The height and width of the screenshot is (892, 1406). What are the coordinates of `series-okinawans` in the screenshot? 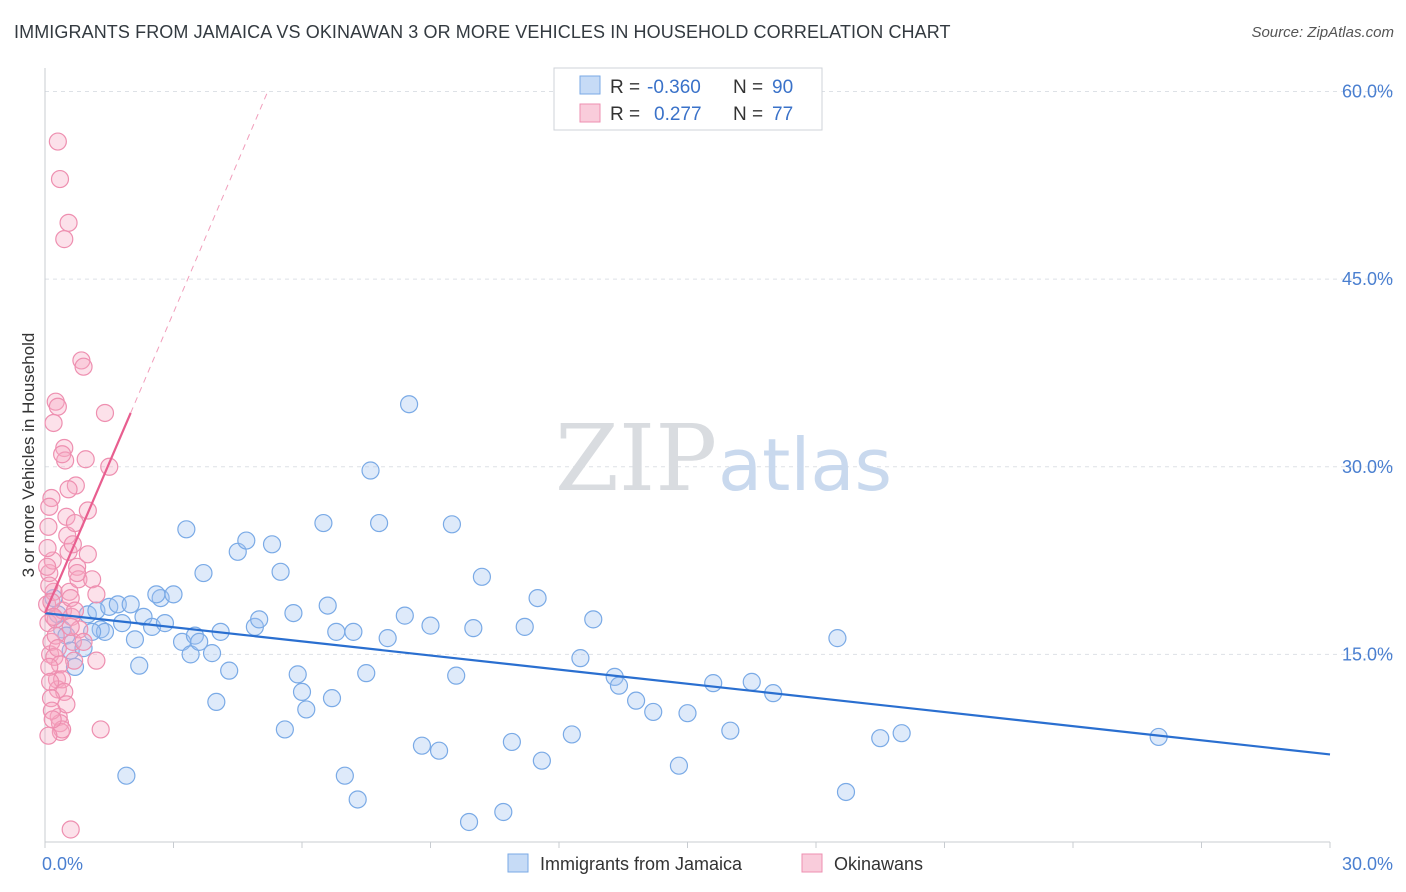 It's located at (78, 485).